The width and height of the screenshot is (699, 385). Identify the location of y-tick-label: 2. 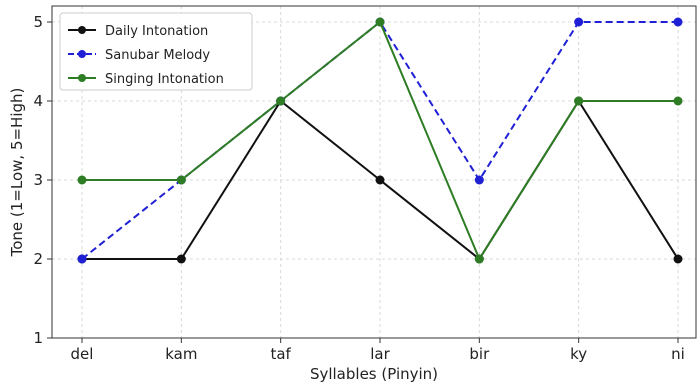
(38, 259).